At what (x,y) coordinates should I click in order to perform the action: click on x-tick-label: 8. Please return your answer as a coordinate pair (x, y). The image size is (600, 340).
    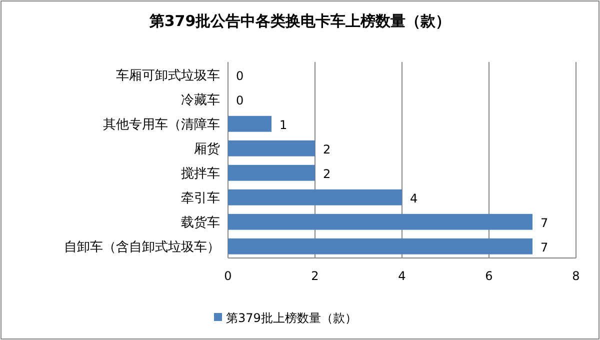
    Looking at the image, I should click on (576, 276).